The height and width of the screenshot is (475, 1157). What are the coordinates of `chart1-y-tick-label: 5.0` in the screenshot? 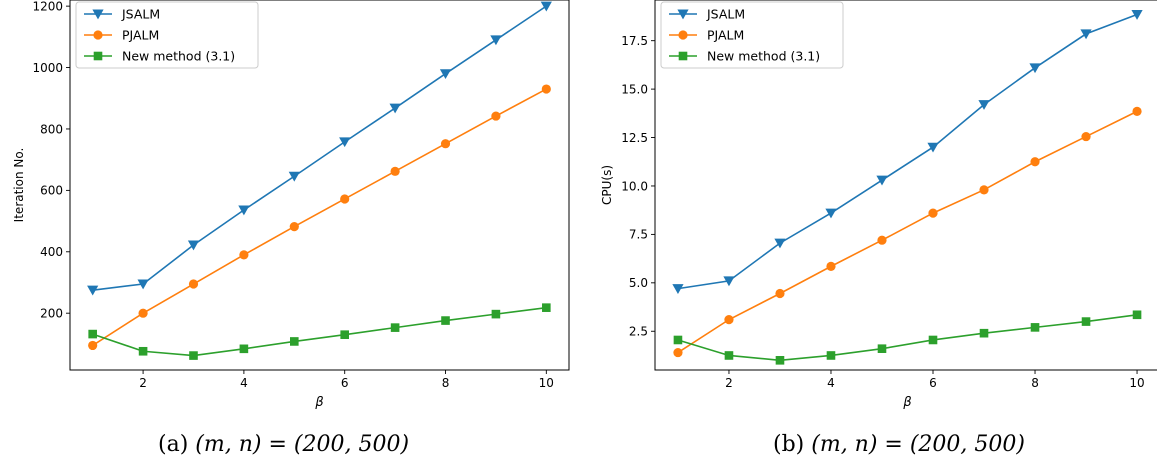 It's located at (638, 283).